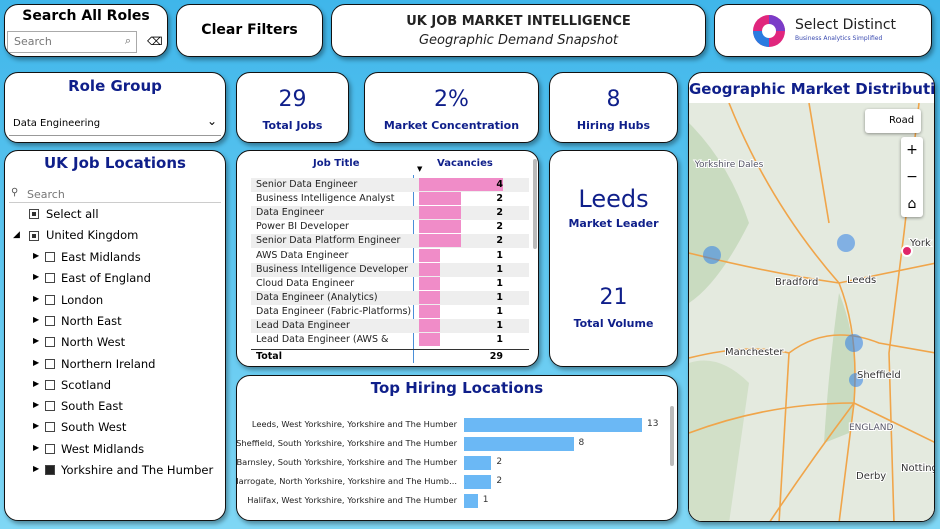 The width and height of the screenshot is (940, 529). What do you see at coordinates (307, 184) in the screenshot?
I see `job-title: Senior Data Engineer` at bounding box center [307, 184].